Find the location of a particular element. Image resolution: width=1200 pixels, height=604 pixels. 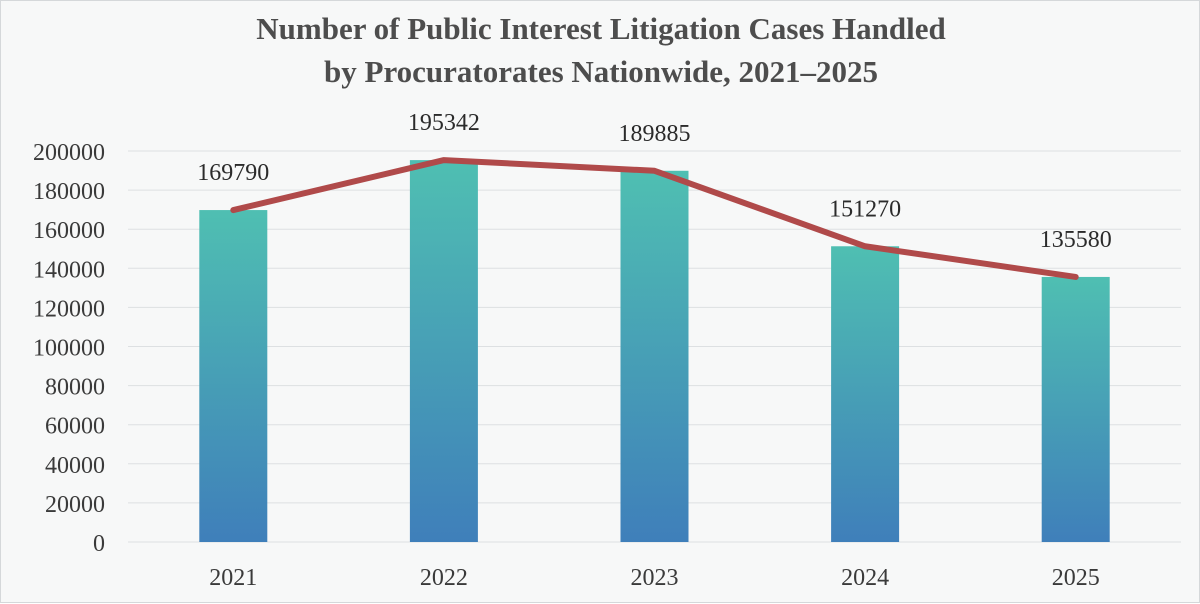

y-tick-label: 80000 is located at coordinates (75, 388).